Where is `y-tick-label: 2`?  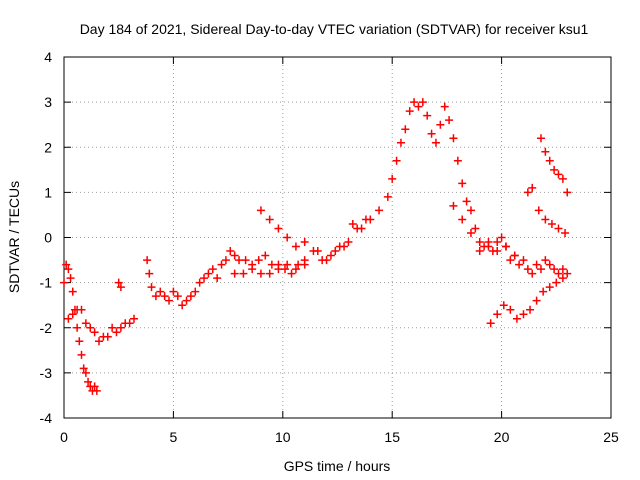
y-tick-label: 2 is located at coordinates (48, 147).